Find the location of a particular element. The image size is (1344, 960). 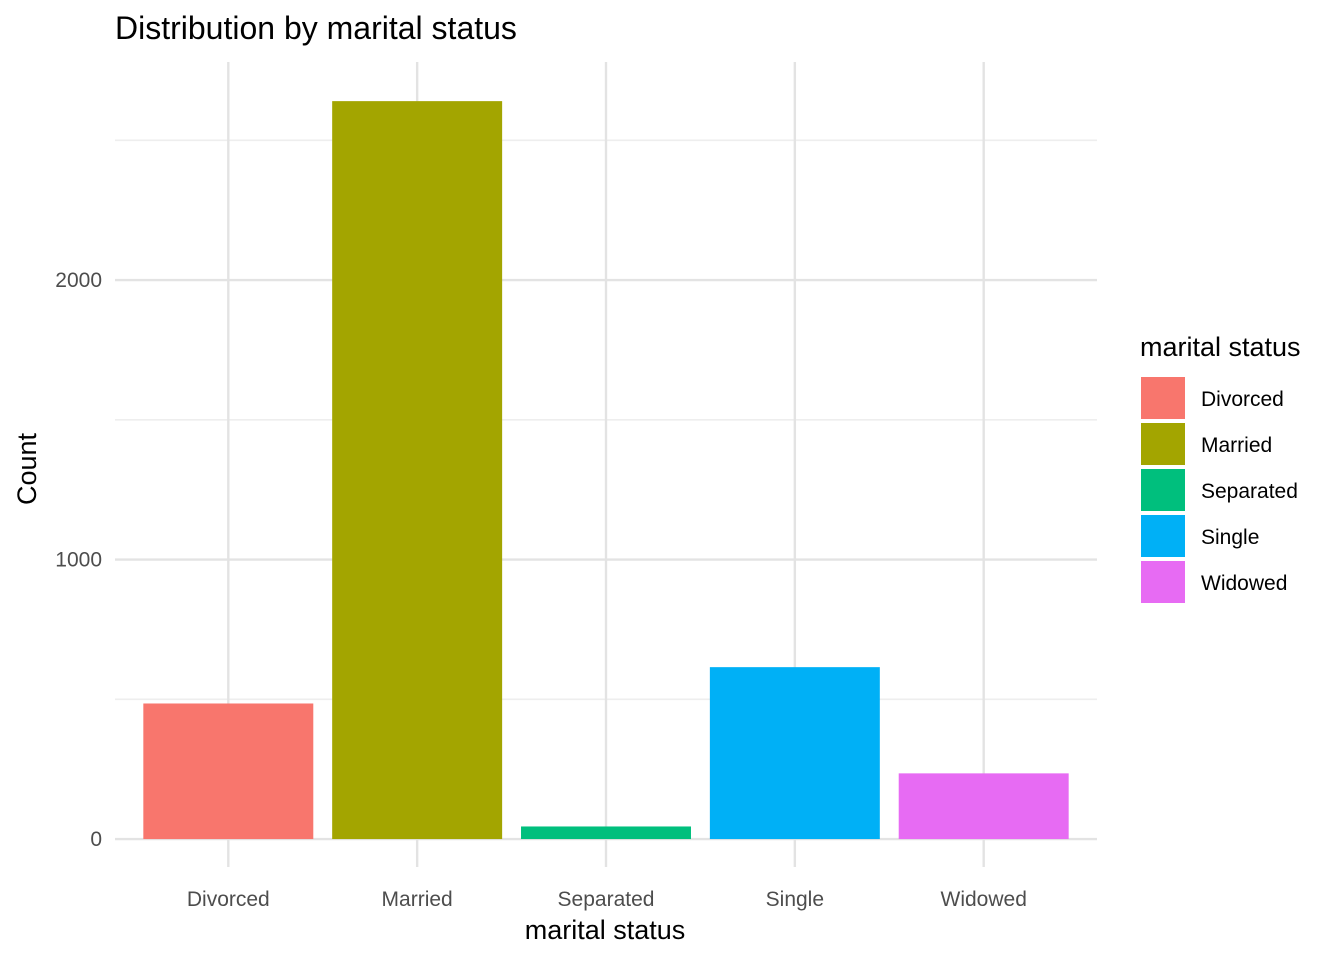

legend-label-single: Single is located at coordinates (1230, 537).